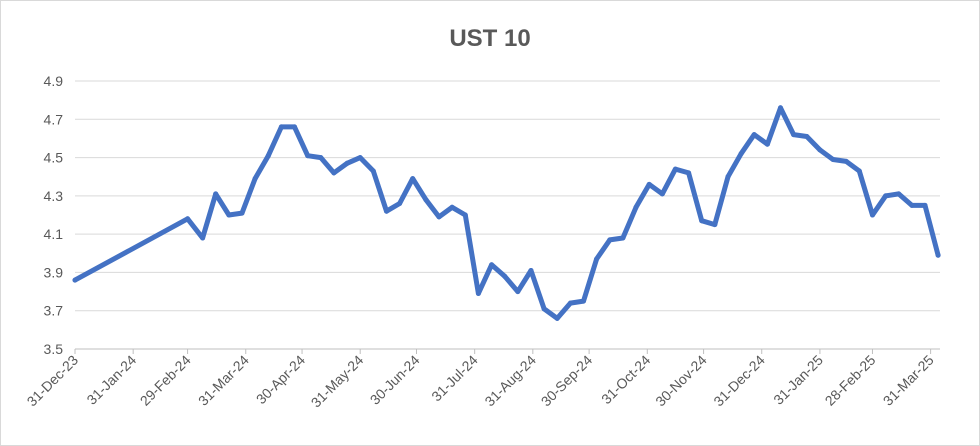 Image resolution: width=980 pixels, height=446 pixels. I want to click on y-tick-label: 3.9, so click(54, 272).